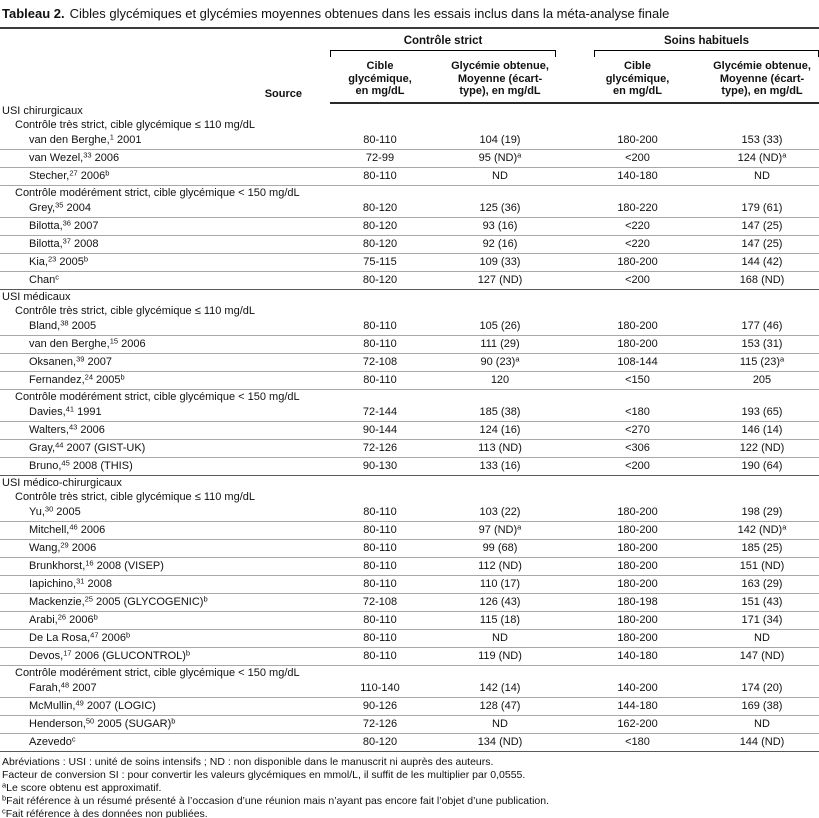 The height and width of the screenshot is (818, 819). I want to click on value-cell: 134 (ND), so click(500, 742).